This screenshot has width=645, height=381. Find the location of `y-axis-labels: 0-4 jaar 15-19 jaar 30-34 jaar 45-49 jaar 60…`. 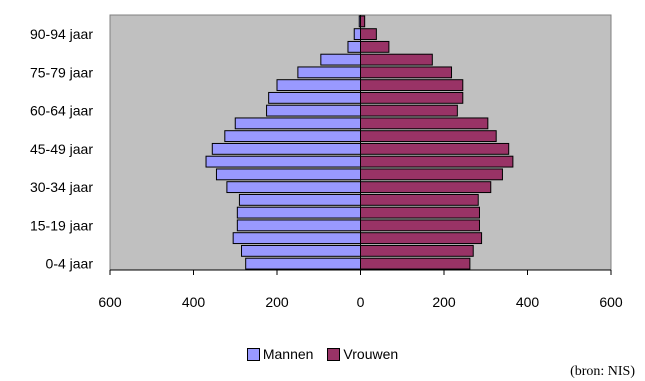

y-axis-labels: 0-4 jaar 15-19 jaar 30-34 jaar 45-49 jaar 60… is located at coordinates (61, 149).